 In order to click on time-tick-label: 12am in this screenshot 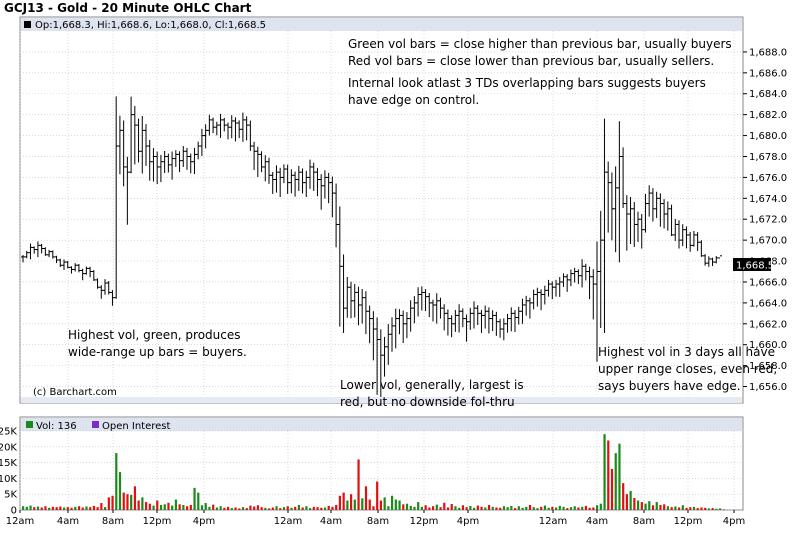, I will do `click(553, 521)`.